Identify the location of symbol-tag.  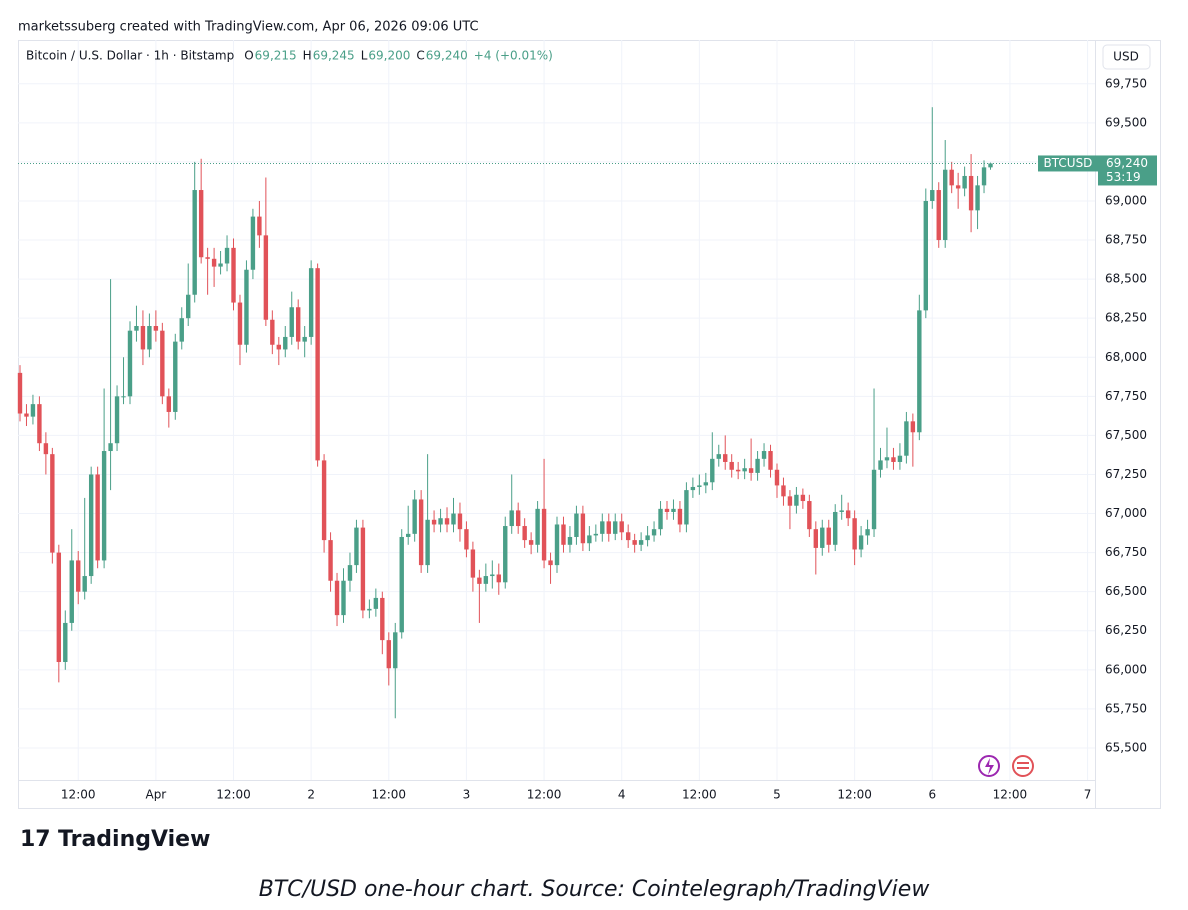
(1068, 163).